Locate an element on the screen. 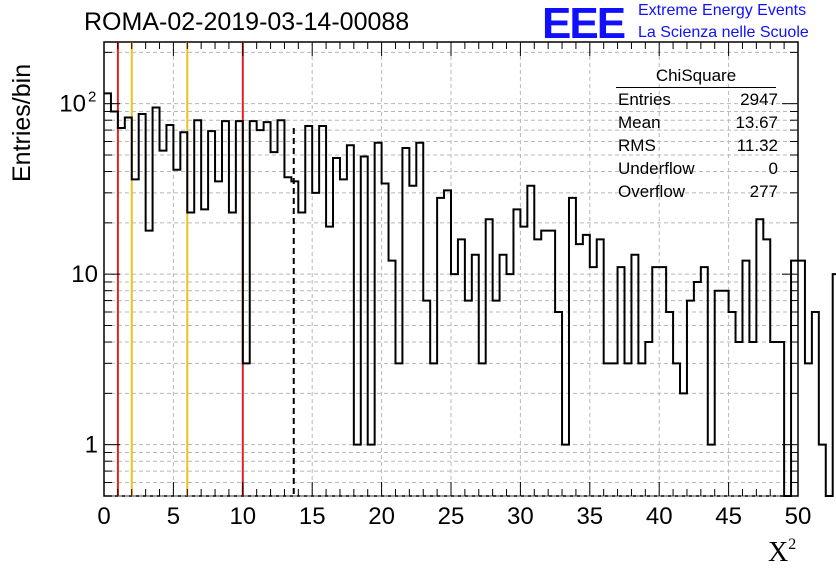  stats-row-underflow: Underflow 0 is located at coordinates (698, 168).